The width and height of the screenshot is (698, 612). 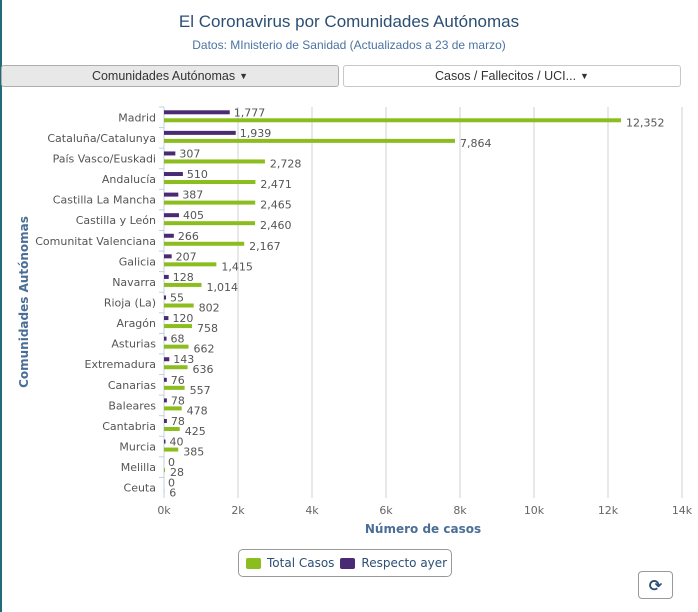 I want to click on data-label-respecto-ayer: 510, so click(x=197, y=174).